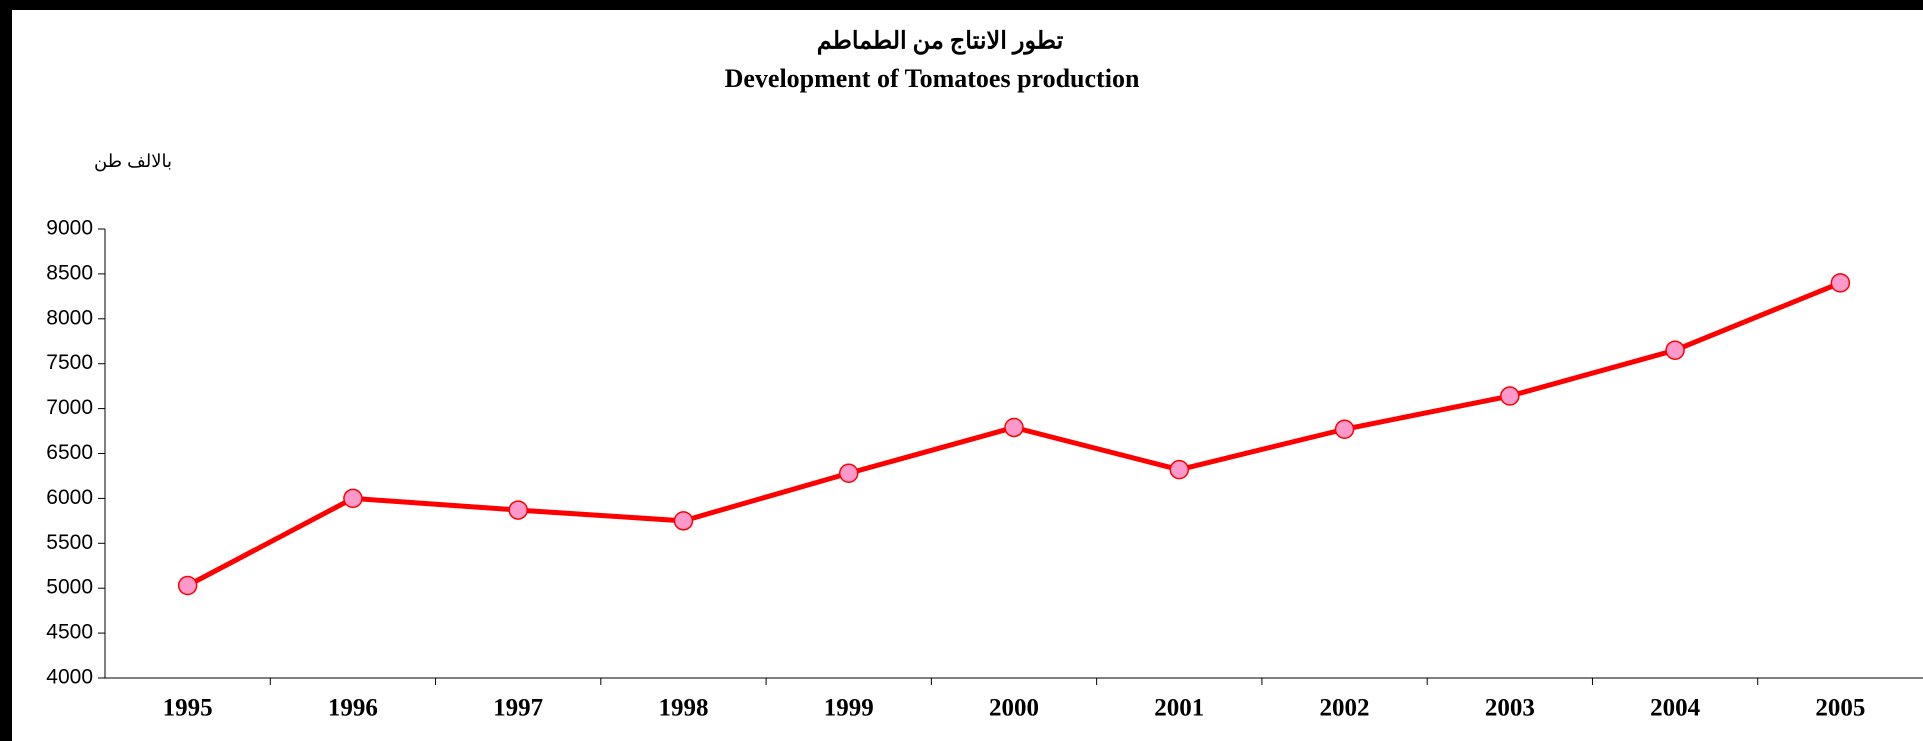 The image size is (1923, 741). What do you see at coordinates (69, 677) in the screenshot?
I see `y-tick-label: 4000` at bounding box center [69, 677].